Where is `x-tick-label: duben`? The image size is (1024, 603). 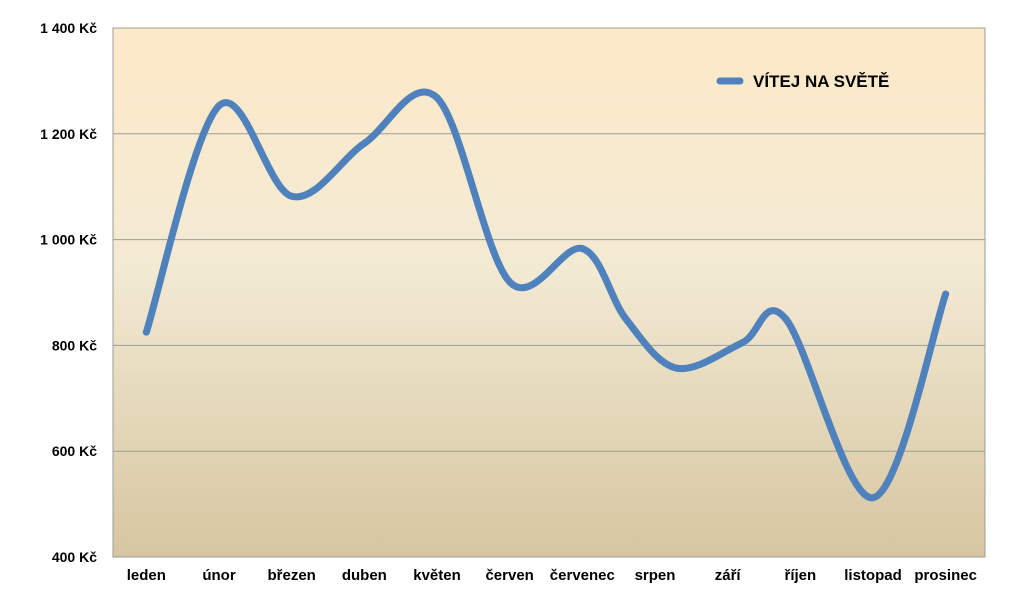
x-tick-label: duben is located at coordinates (364, 575).